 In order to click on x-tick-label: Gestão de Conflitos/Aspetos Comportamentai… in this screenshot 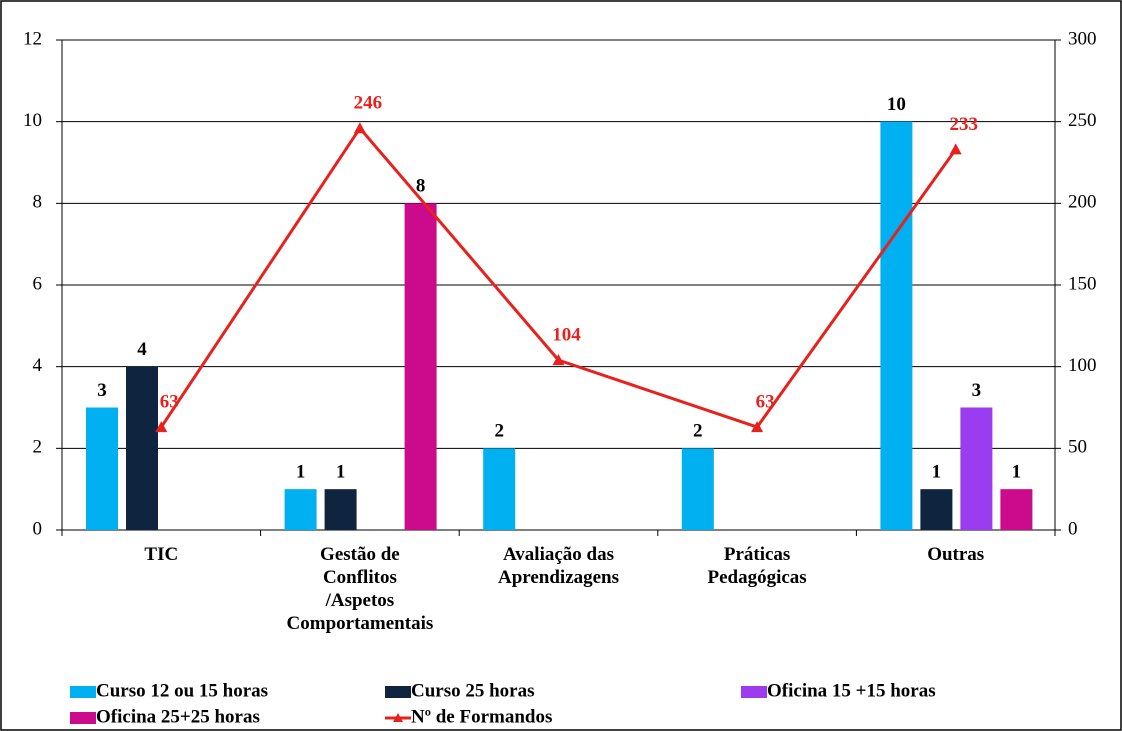, I will do `click(360, 589)`.